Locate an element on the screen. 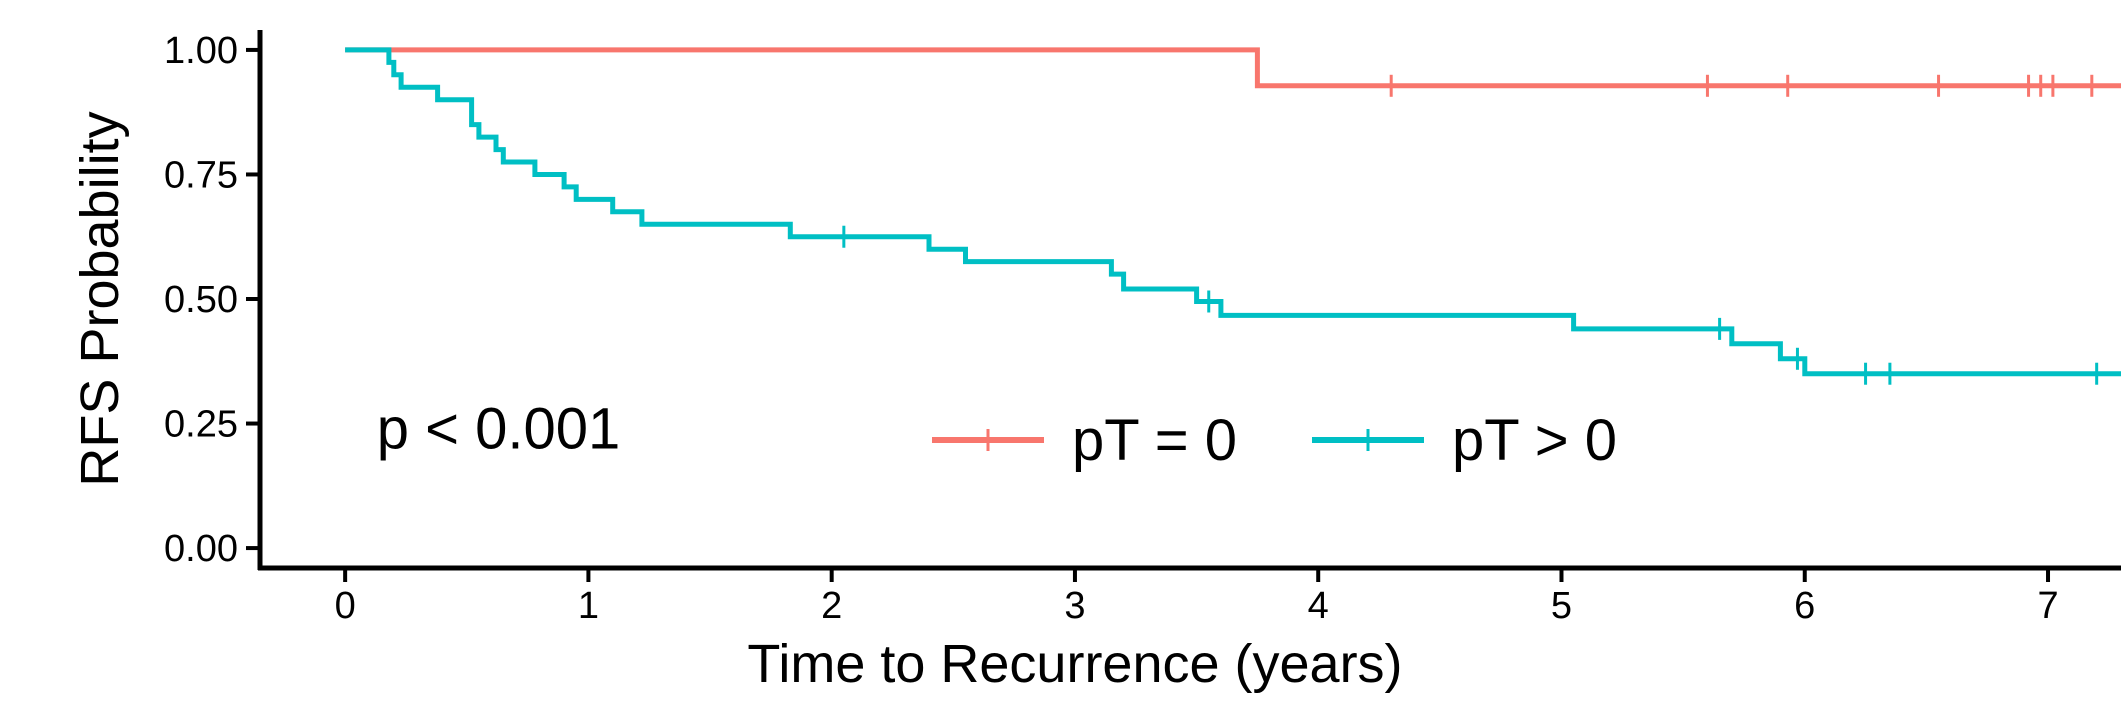 The image size is (2121, 714). x-tick-label: 1 is located at coordinates (588, 606).